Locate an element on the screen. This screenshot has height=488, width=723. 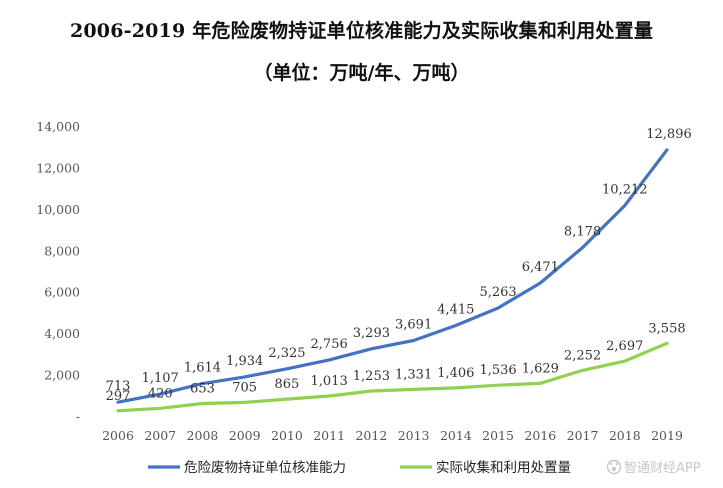
y-tick-label: 12,000 is located at coordinates (58, 167).